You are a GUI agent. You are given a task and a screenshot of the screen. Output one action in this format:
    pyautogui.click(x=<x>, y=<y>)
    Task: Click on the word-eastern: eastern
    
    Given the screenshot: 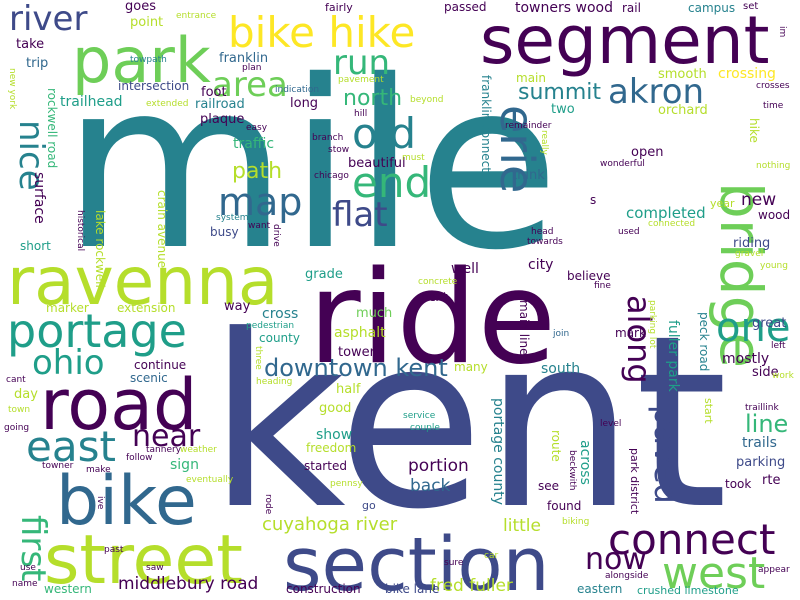 What is the action you would take?
    pyautogui.click(x=600, y=589)
    